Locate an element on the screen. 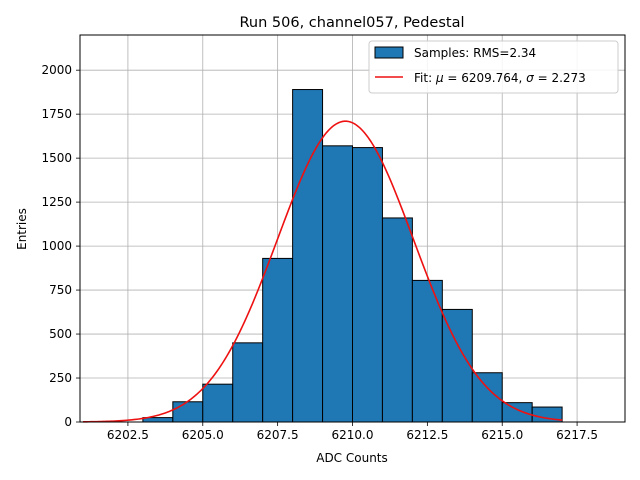 The width and height of the screenshot is (640, 480). fit-label-prefix: Fit: is located at coordinates (425, 78).